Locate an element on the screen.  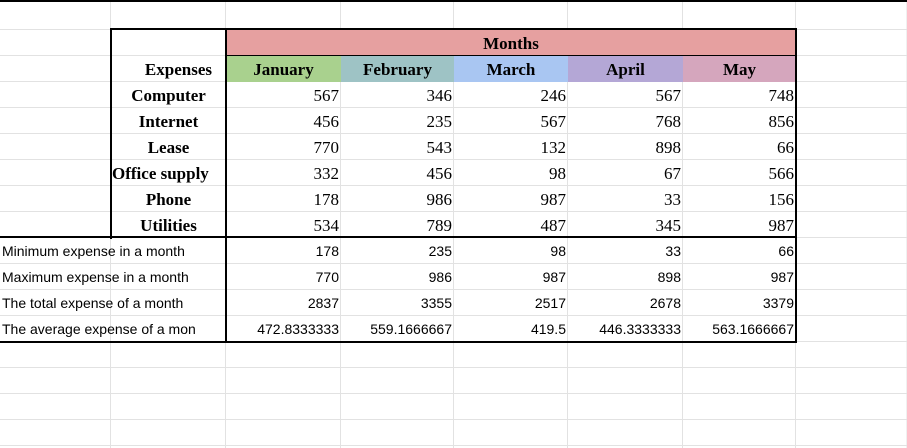
table-cell: 559.1666667 is located at coordinates (411, 329).